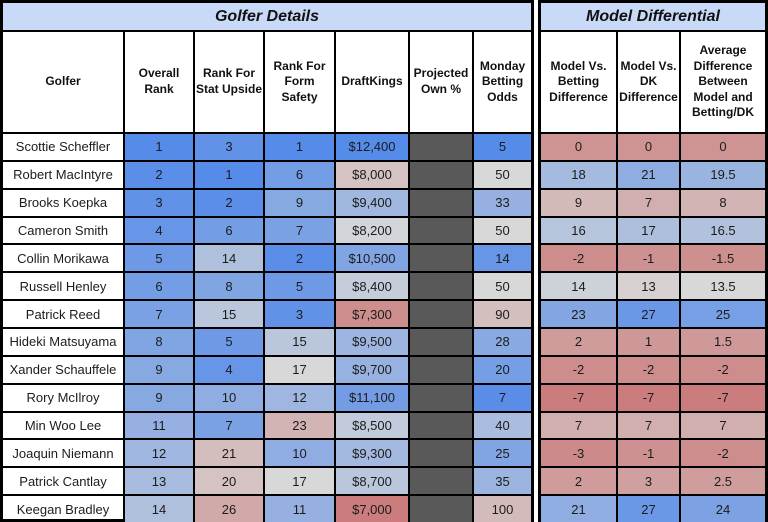 This screenshot has width=768, height=522. I want to click on cell-draftkings: $9,300, so click(372, 453).